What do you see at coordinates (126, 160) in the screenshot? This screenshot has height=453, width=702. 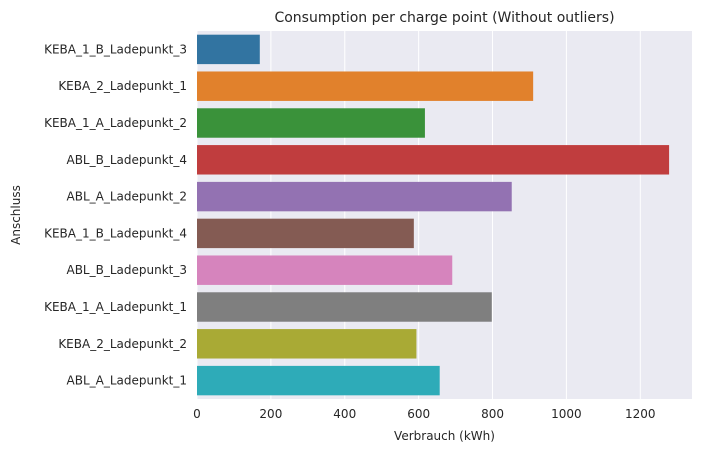 I see `y-tick-label: ABL_B_Ladepunkt_4` at bounding box center [126, 160].